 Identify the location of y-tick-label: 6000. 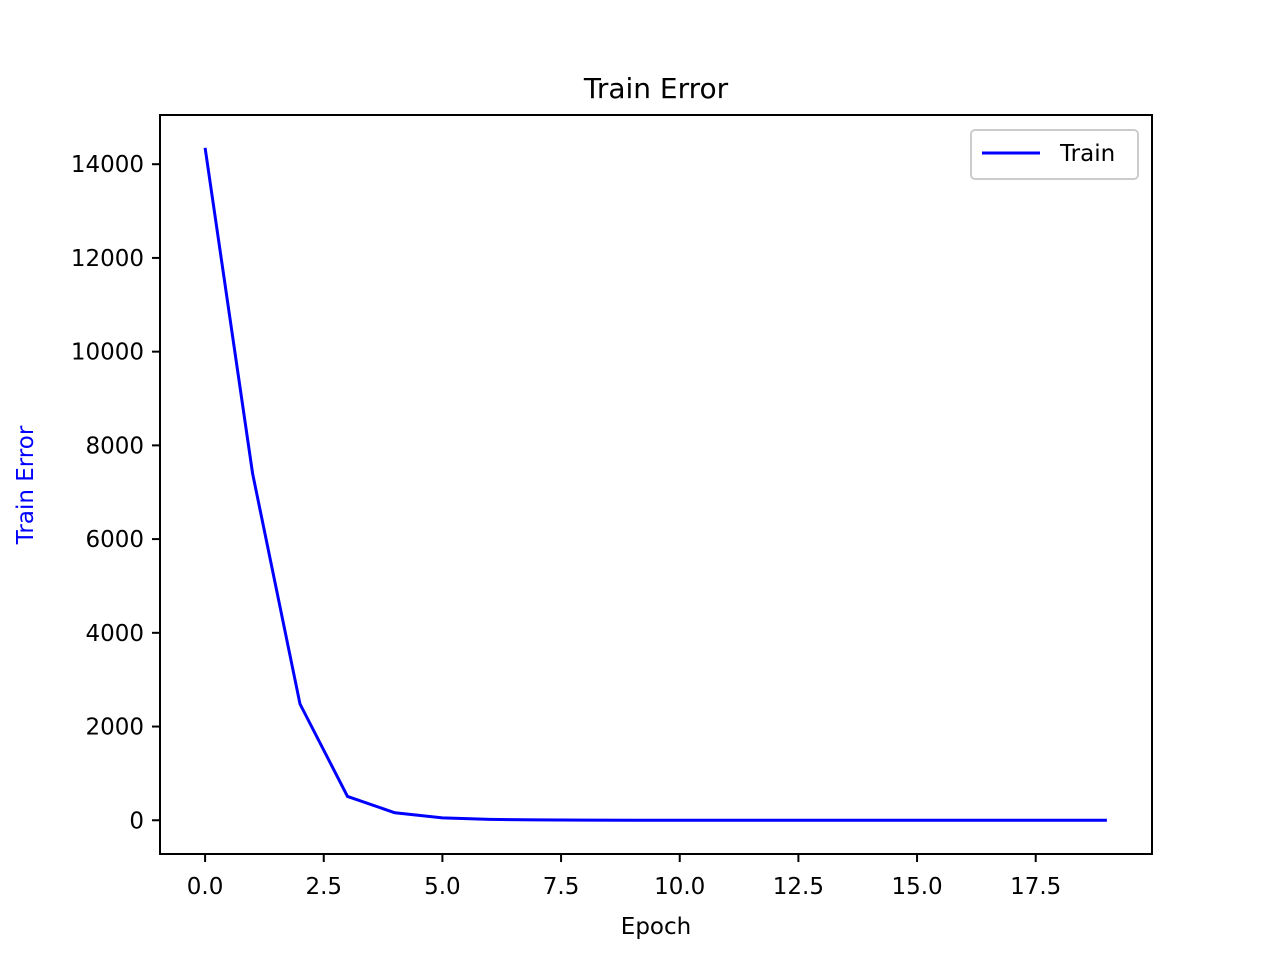
(114, 540).